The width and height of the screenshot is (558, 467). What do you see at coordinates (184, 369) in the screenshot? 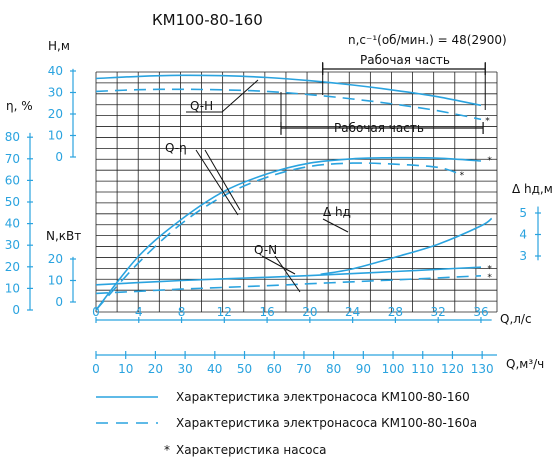
I see `x-axis-m3h-tick-label: 30` at bounding box center [184, 369].